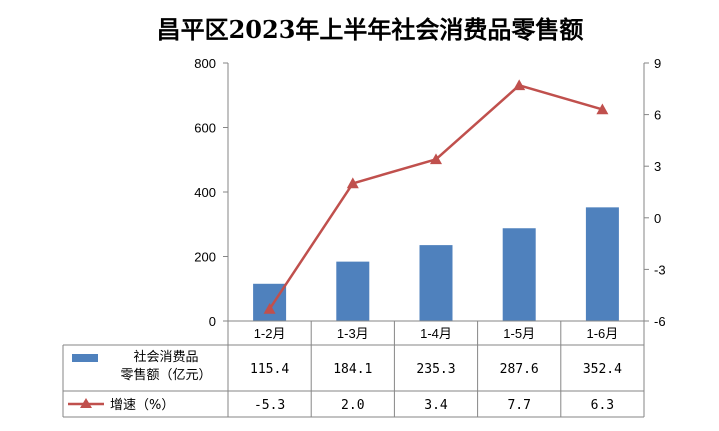  I want to click on line-legend-marker, so click(86, 403).